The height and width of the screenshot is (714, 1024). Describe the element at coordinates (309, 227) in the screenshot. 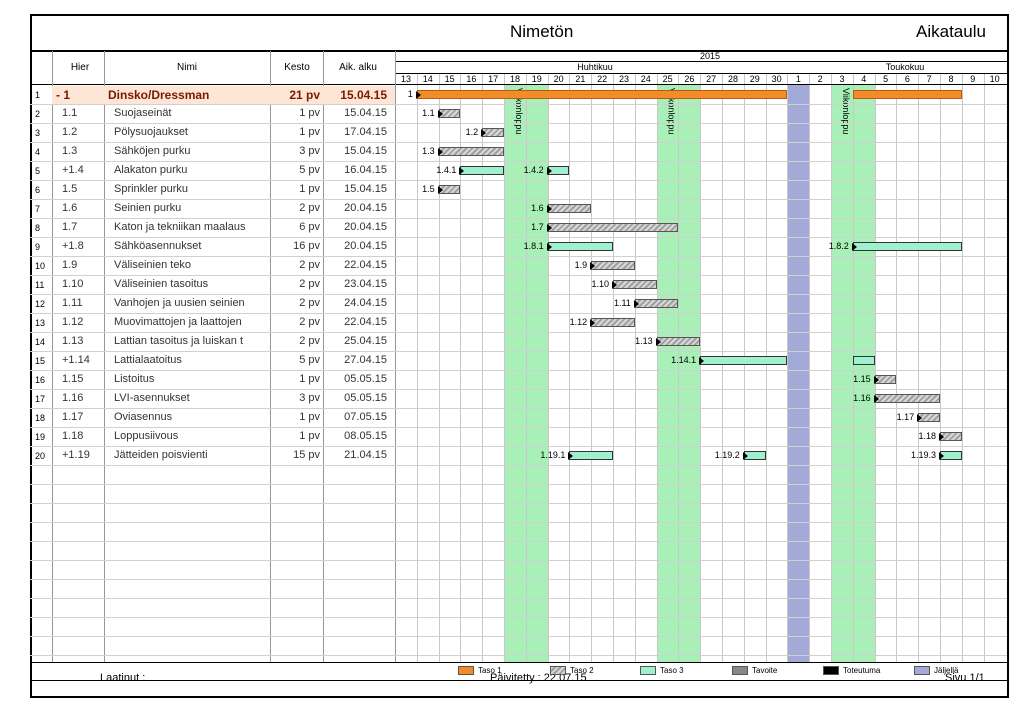

I see `task-duration: 6 pv` at that location.